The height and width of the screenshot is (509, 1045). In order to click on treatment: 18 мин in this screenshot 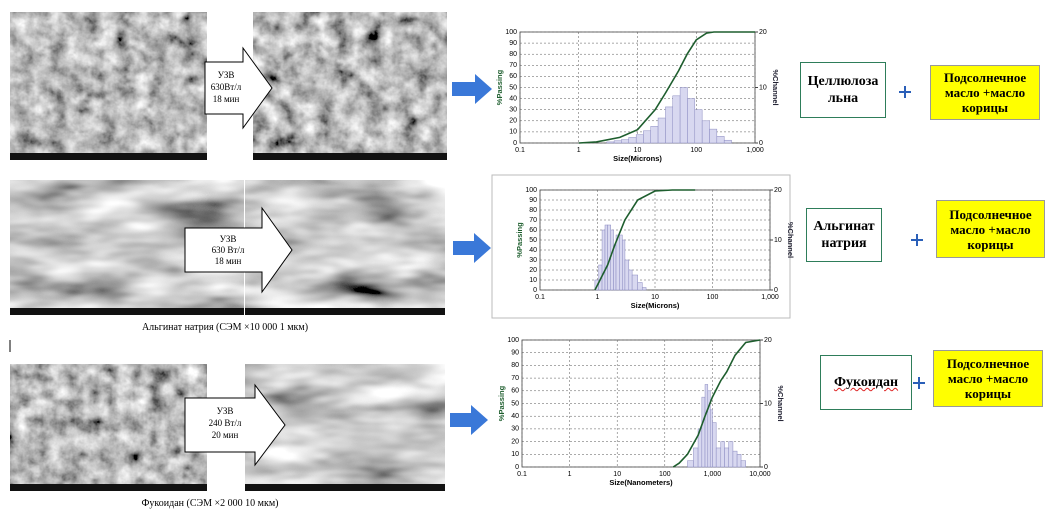, I will do `click(226, 99)`.